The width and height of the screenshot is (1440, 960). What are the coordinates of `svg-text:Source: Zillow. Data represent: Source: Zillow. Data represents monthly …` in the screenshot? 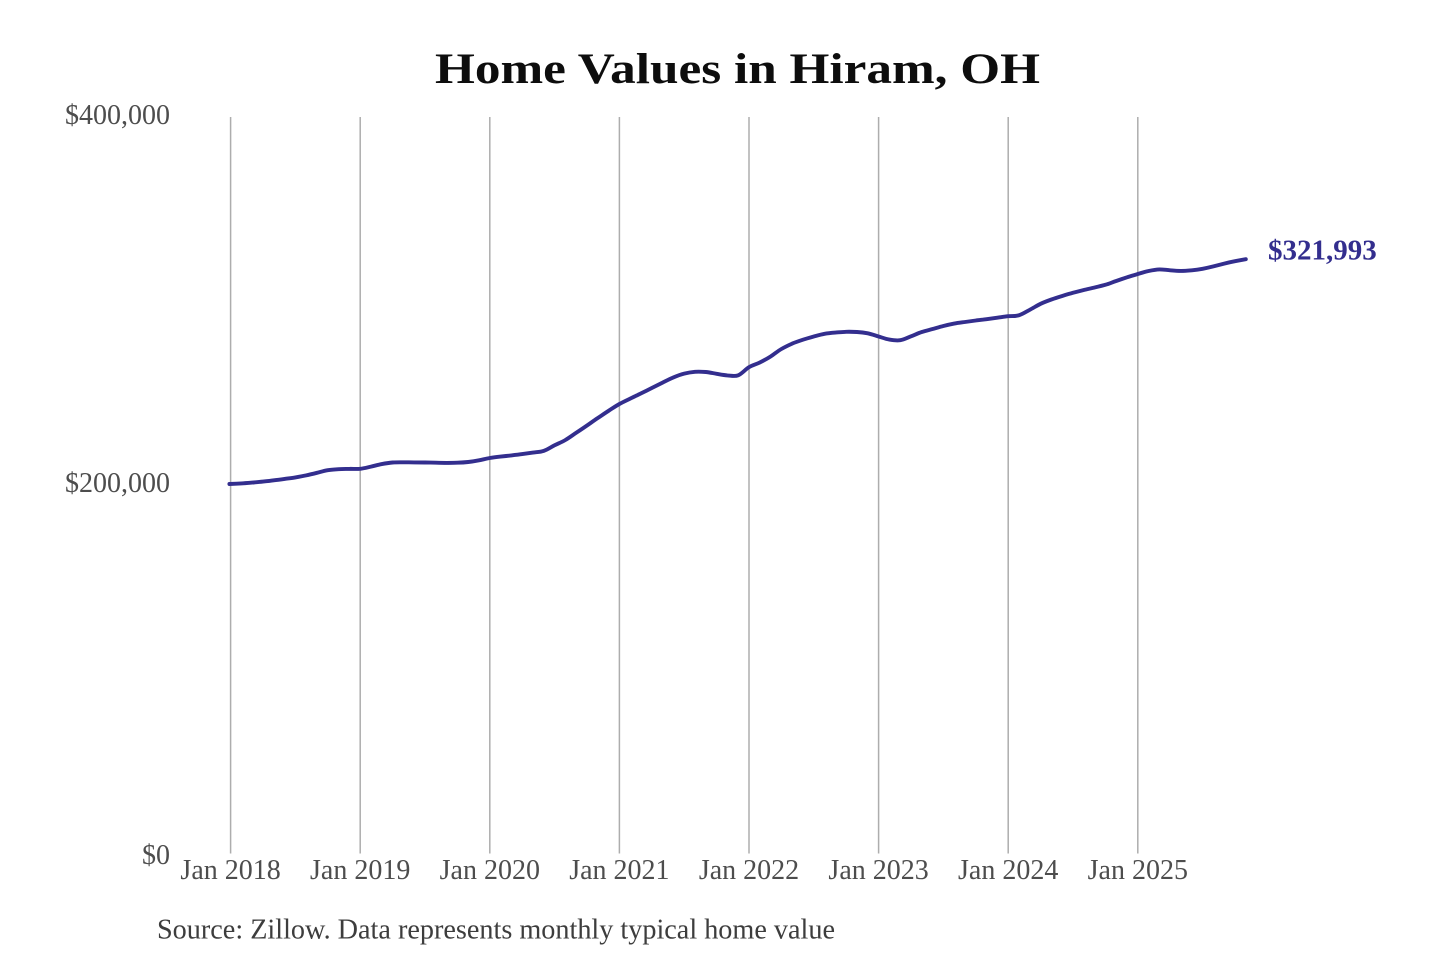 It's located at (496, 930).